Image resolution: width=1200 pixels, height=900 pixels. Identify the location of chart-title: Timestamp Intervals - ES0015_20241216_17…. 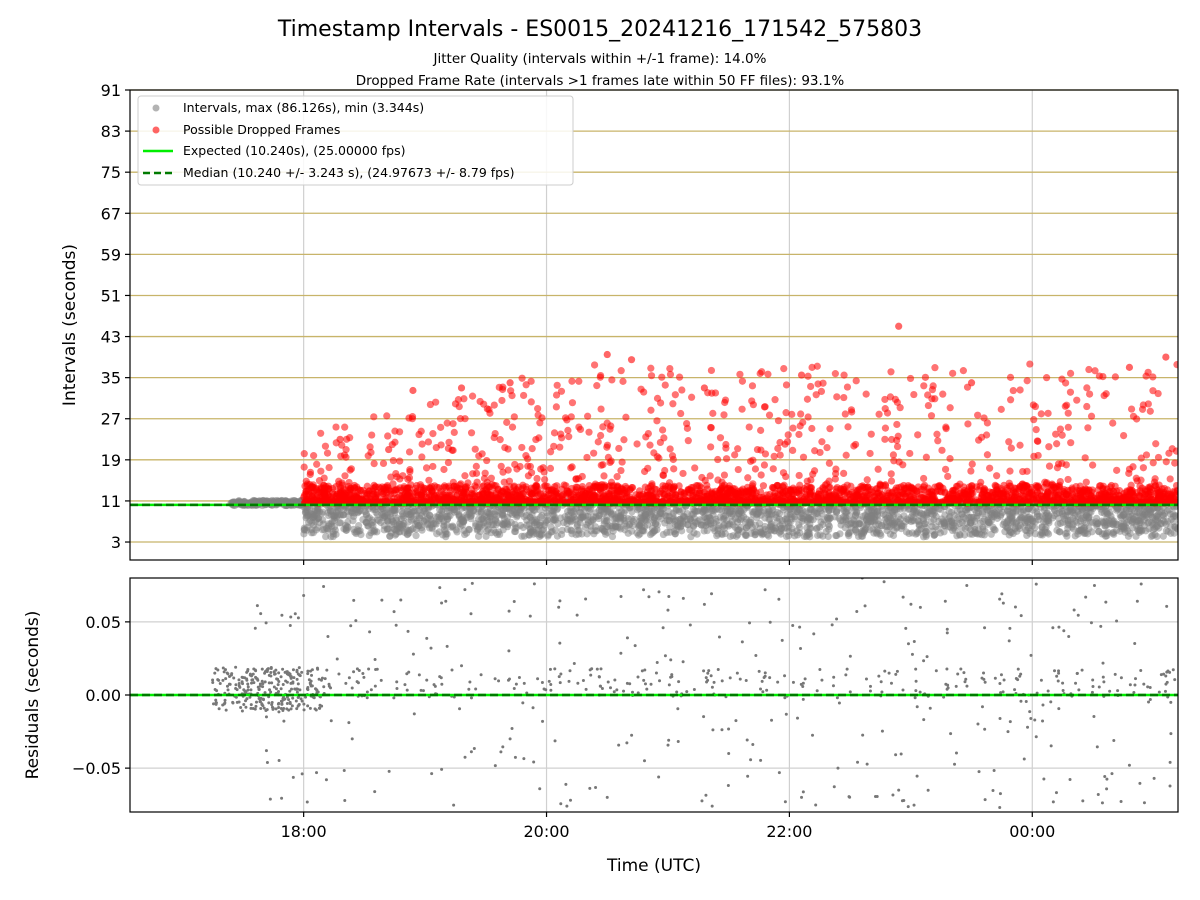
(599, 29).